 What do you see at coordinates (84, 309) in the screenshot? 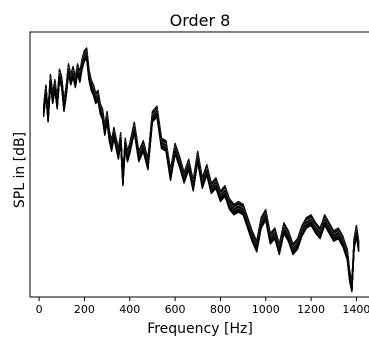
I see `x-tick-label: 200` at bounding box center [84, 309].